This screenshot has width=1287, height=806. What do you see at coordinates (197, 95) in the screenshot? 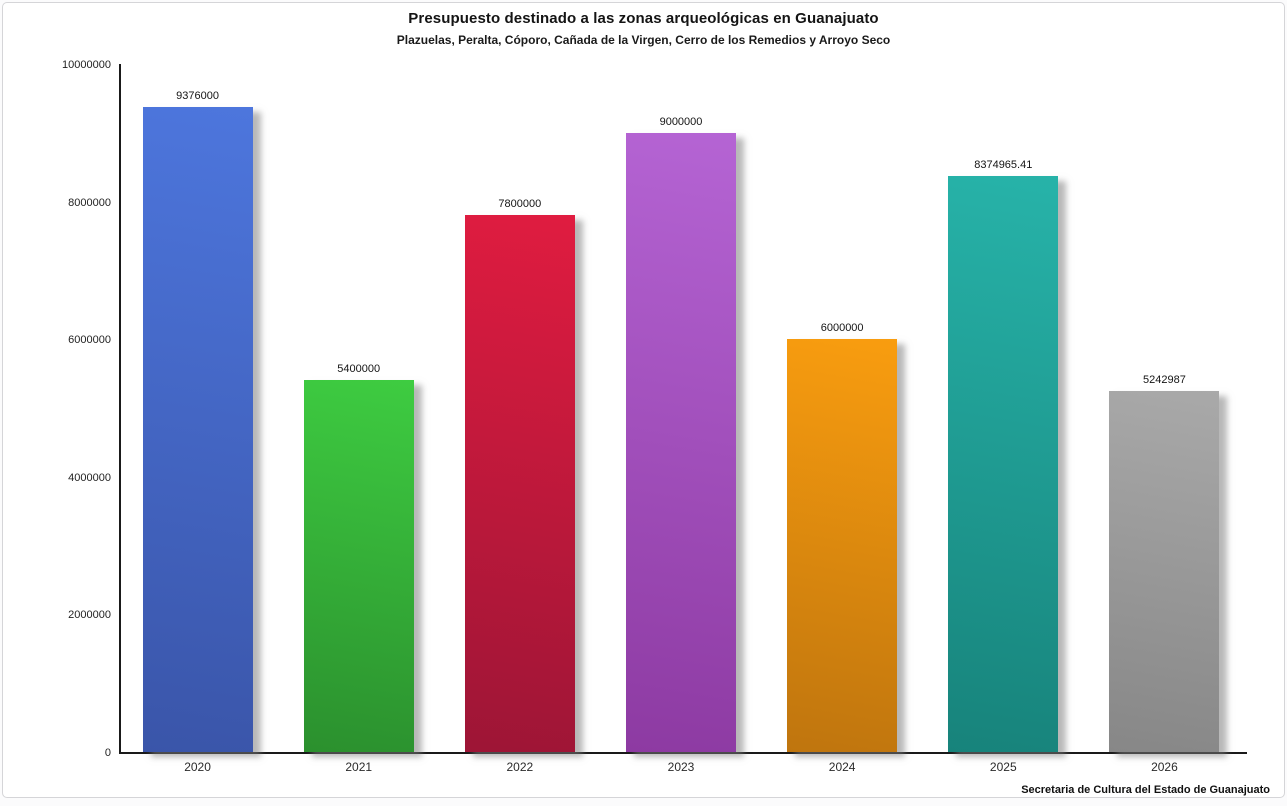
I see `bar-value-label: 9376000` at bounding box center [197, 95].